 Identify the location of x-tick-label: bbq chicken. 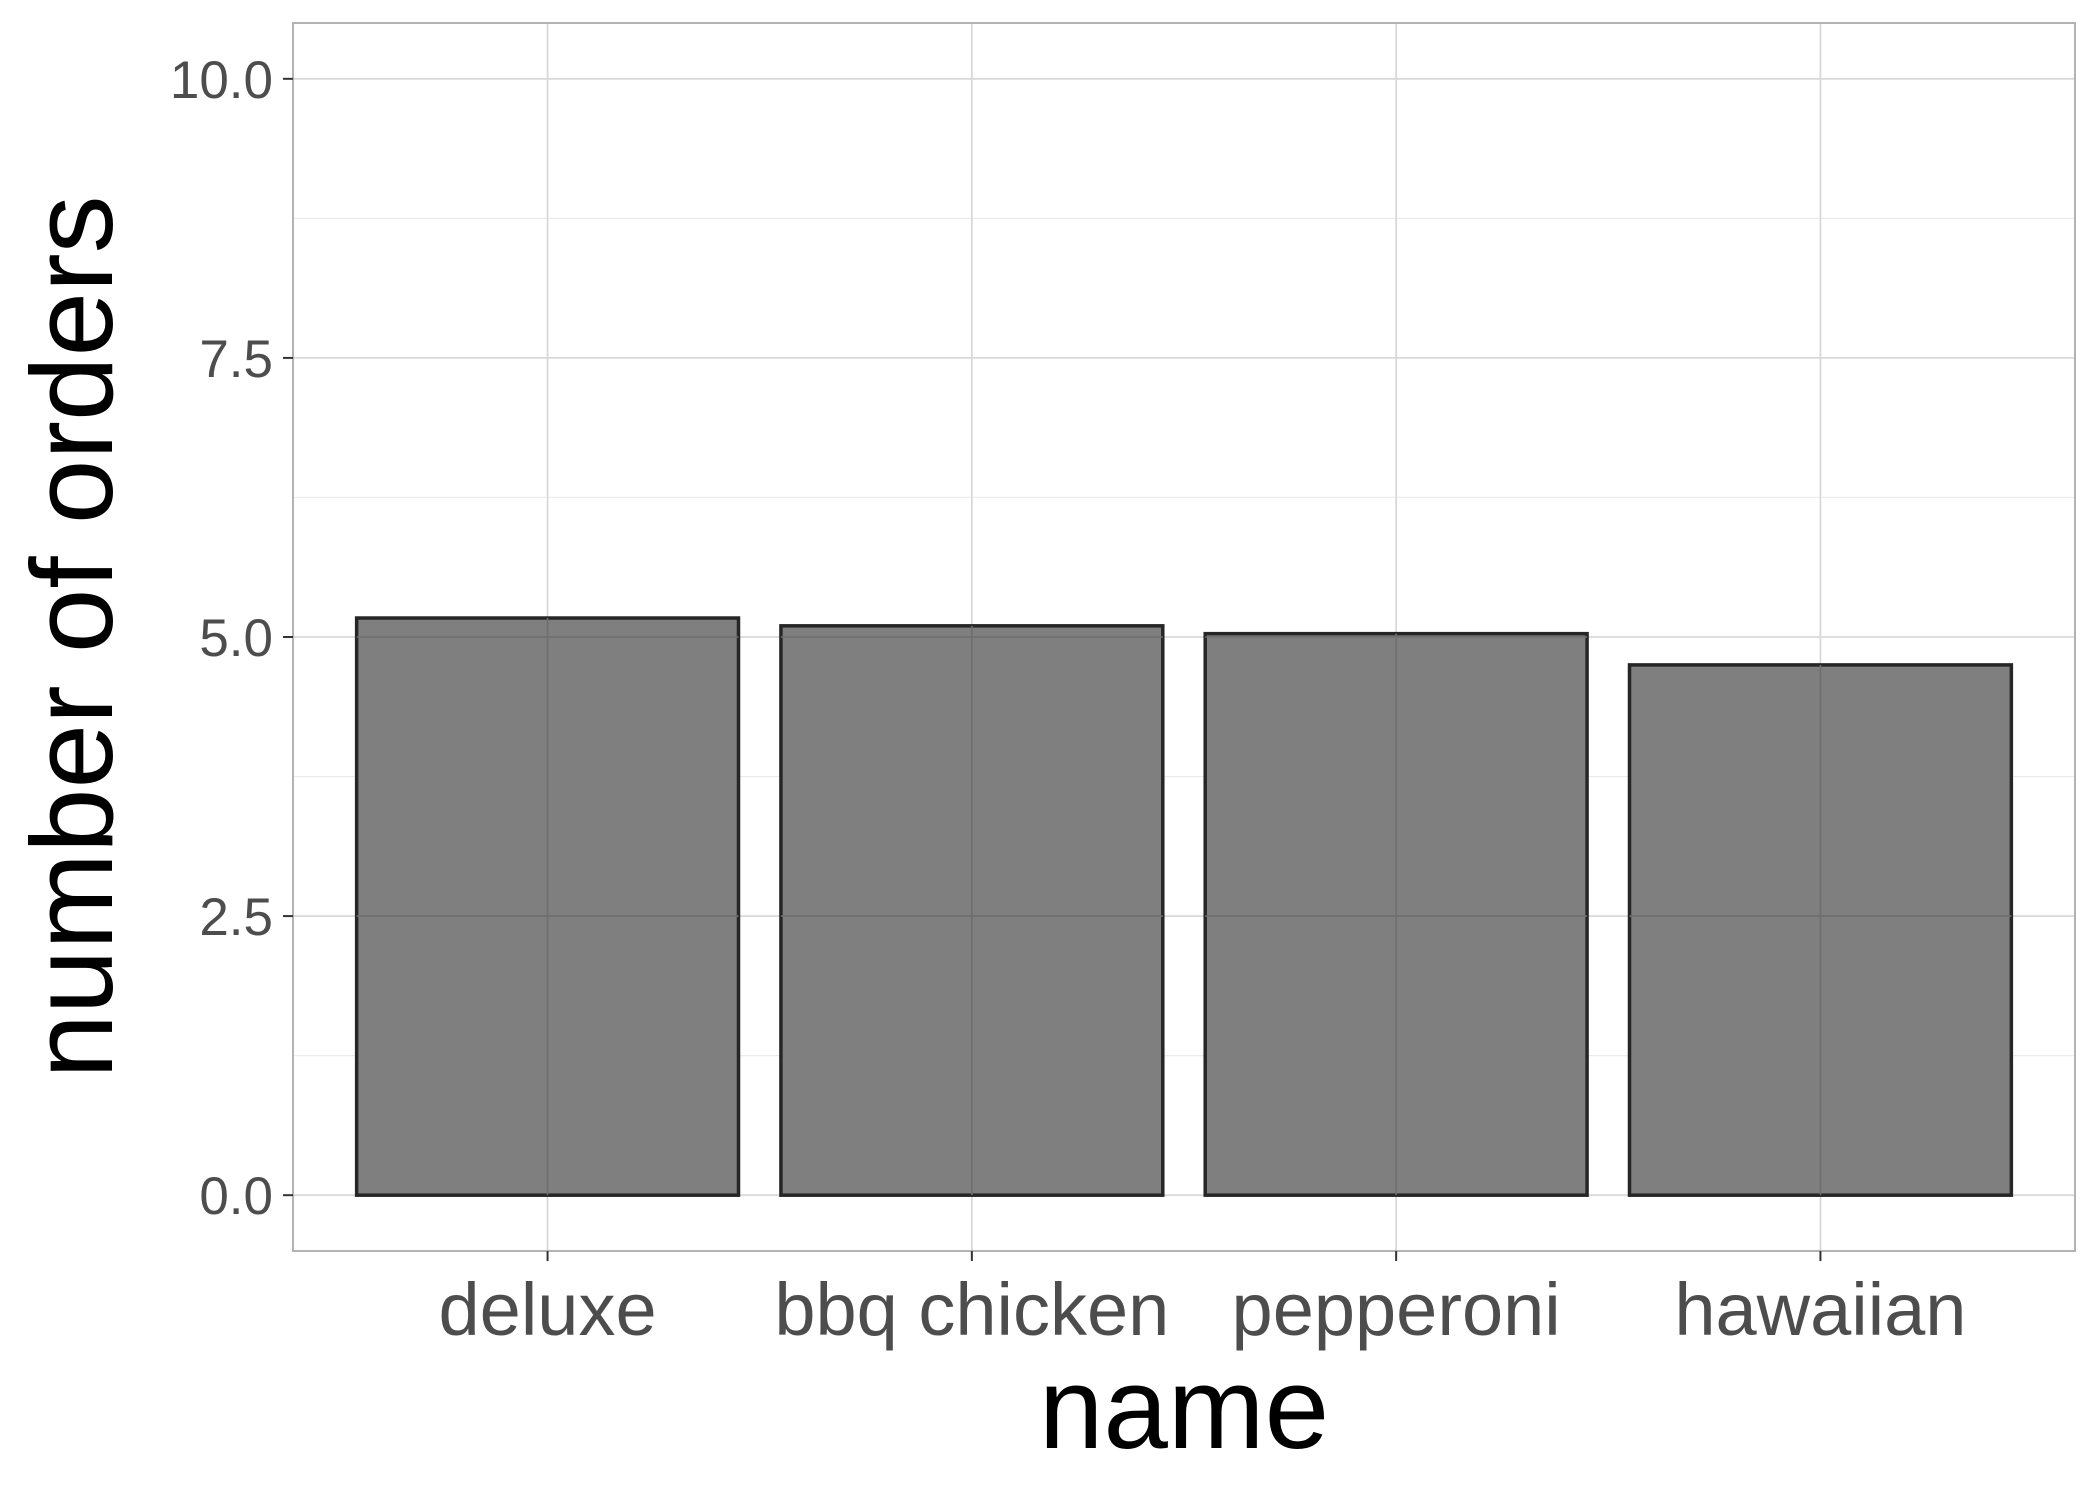
(971, 1309).